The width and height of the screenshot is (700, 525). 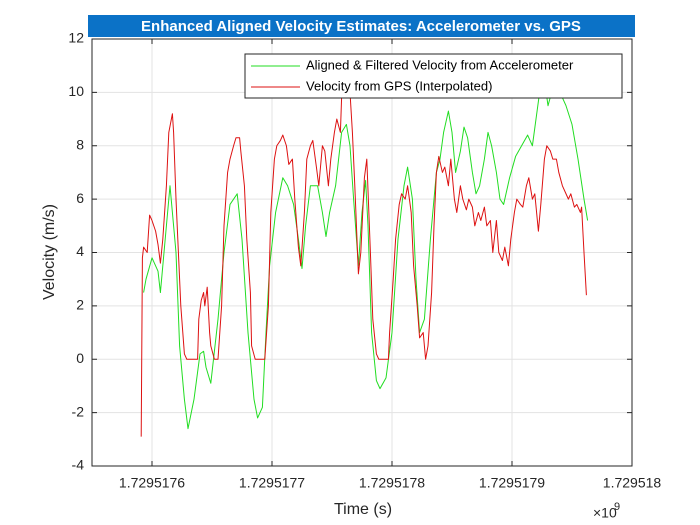 What do you see at coordinates (617, 507) in the screenshot?
I see `x-exponent-power: 9` at bounding box center [617, 507].